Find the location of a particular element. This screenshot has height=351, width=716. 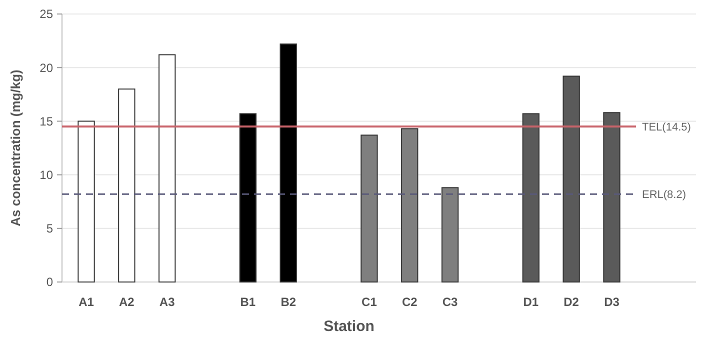

x-tick-label: B2 is located at coordinates (288, 302).